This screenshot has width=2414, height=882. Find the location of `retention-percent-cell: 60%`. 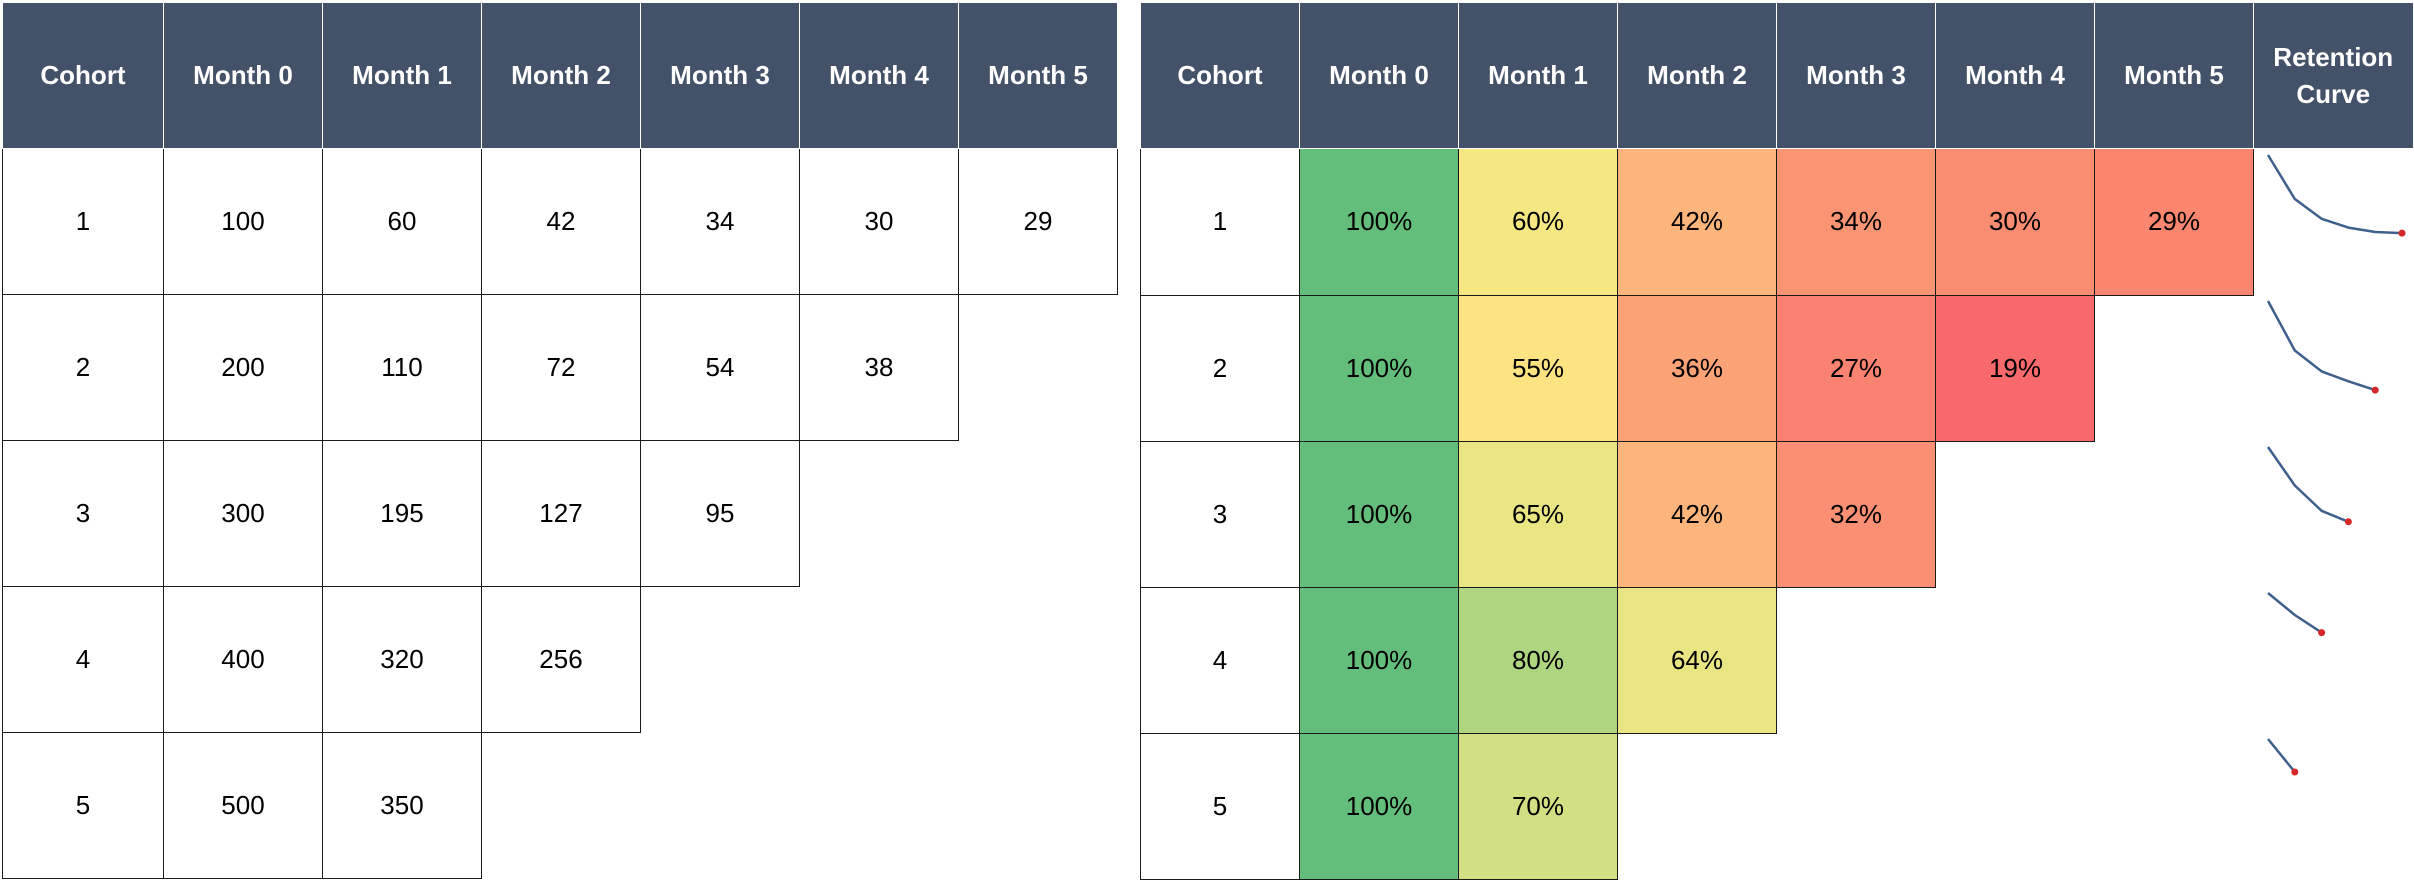

retention-percent-cell: 60% is located at coordinates (1538, 222).